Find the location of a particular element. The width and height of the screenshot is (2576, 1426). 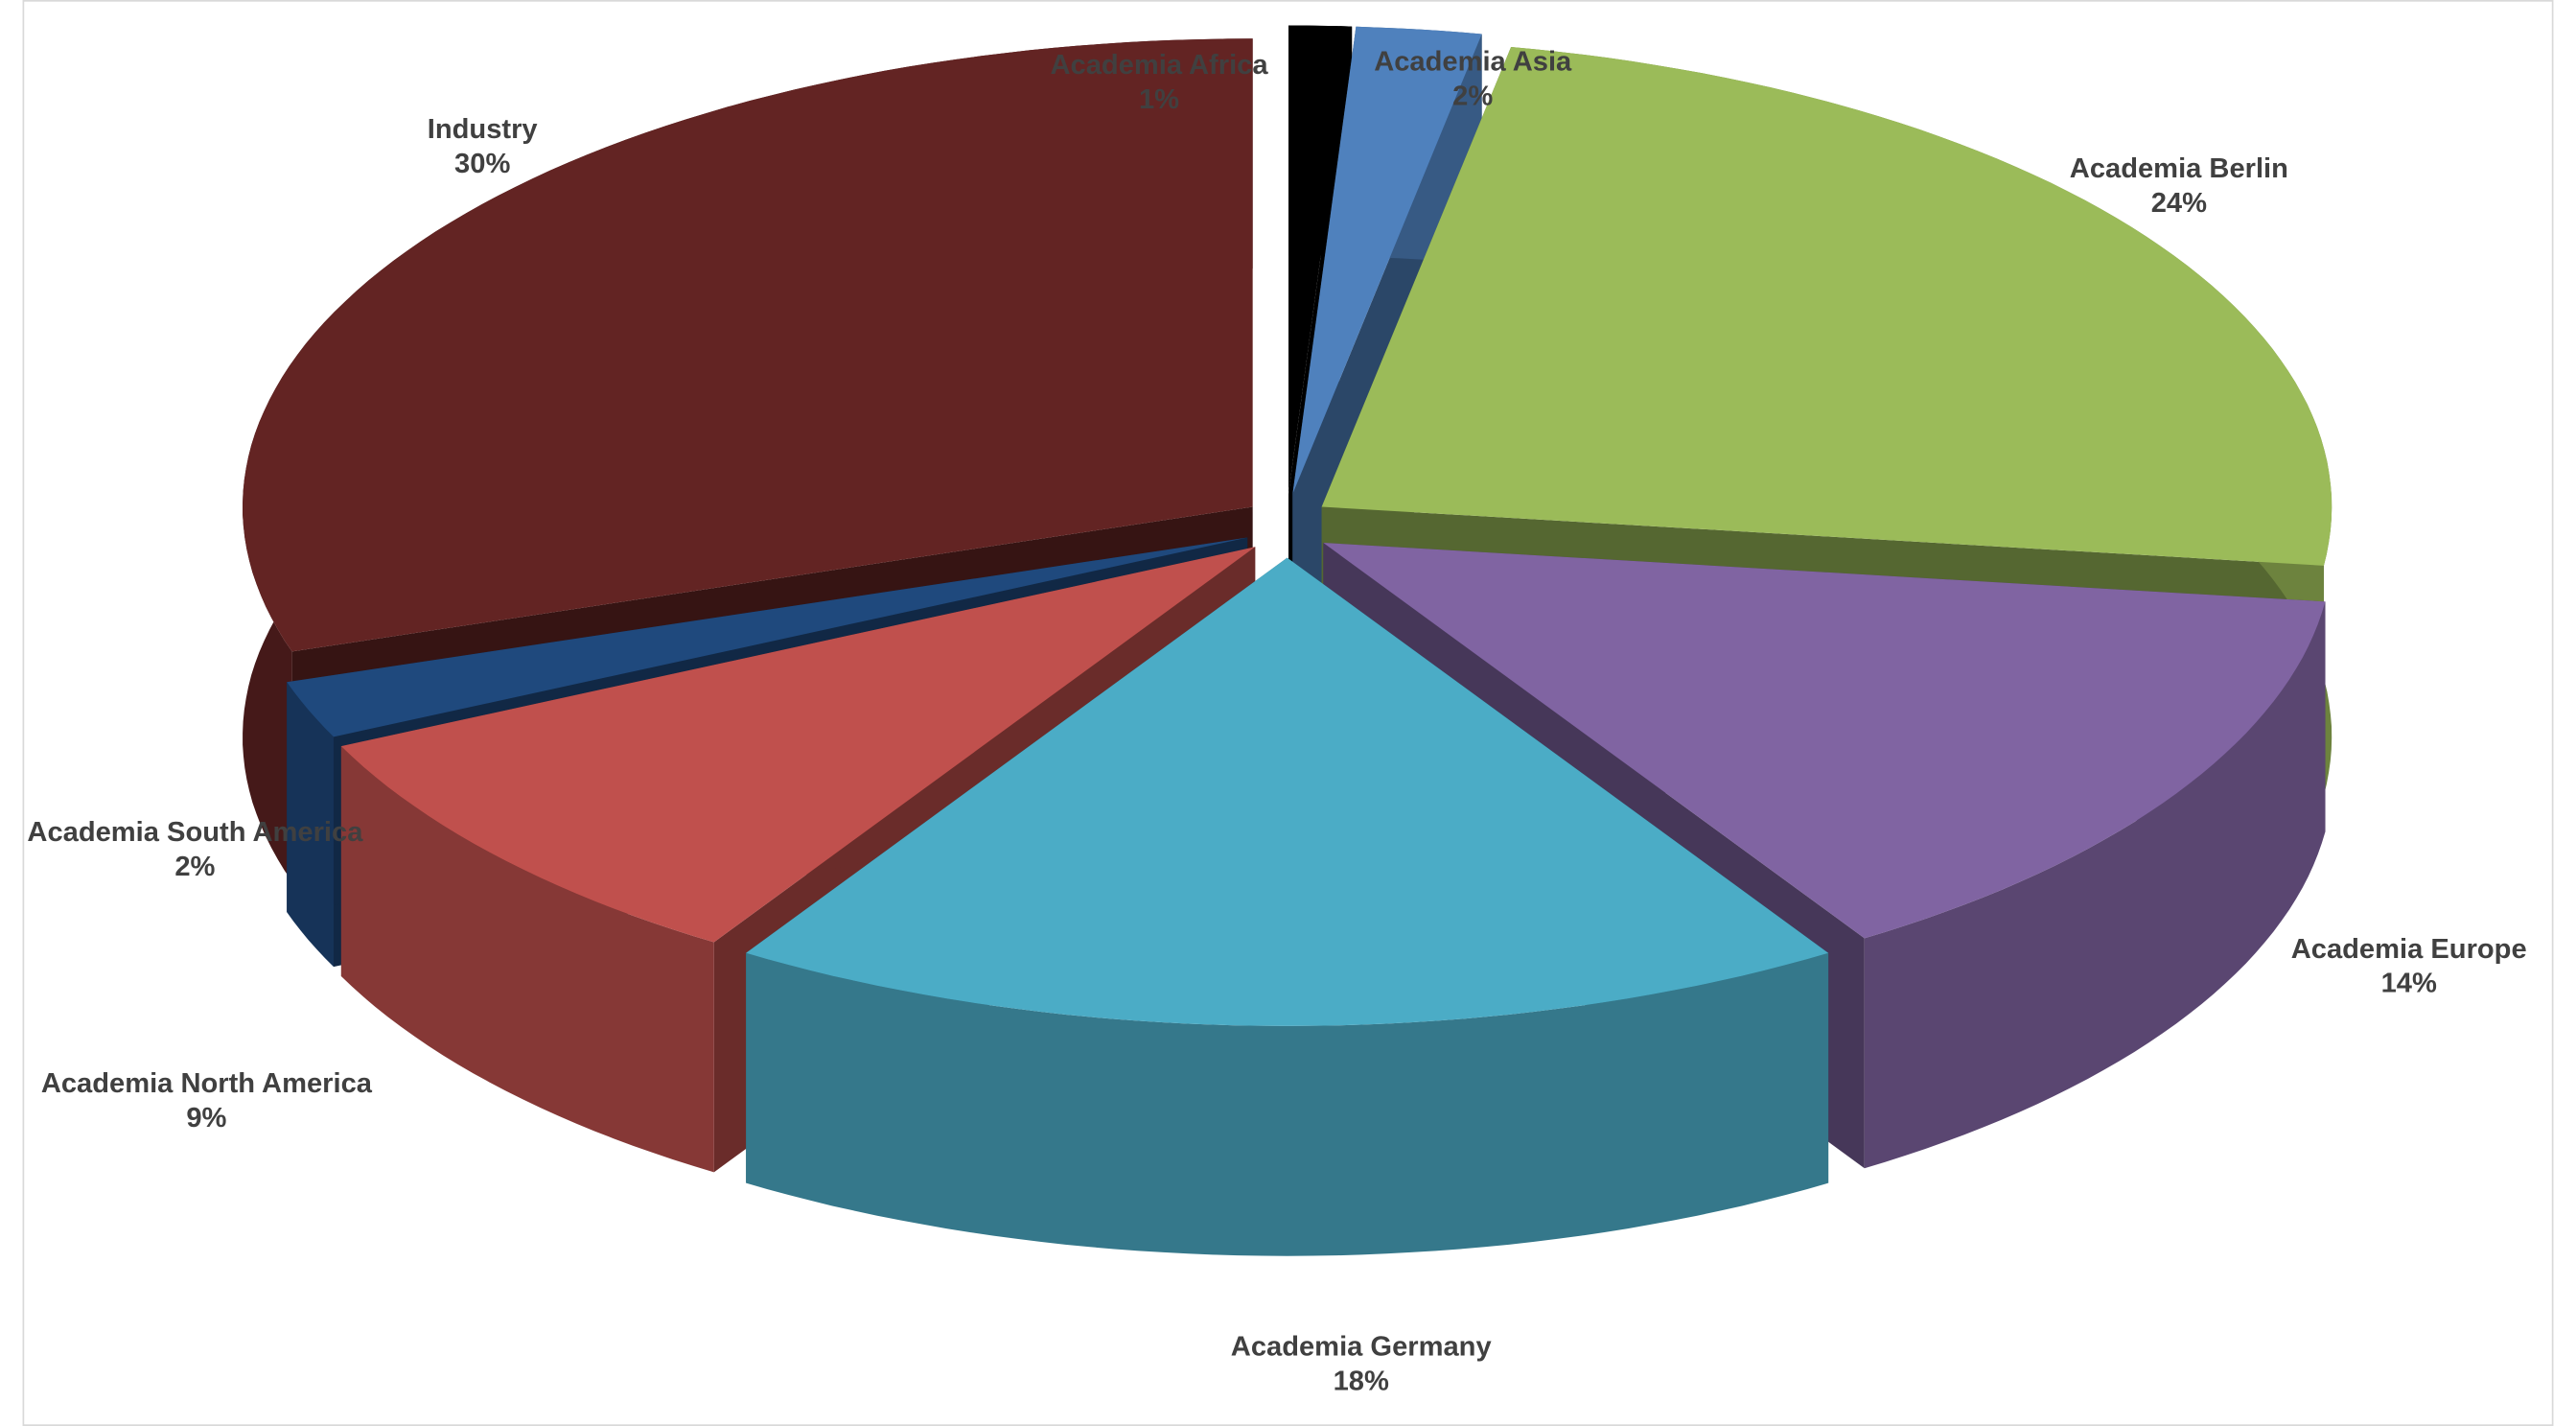

data-label-name: Academia Germany is located at coordinates (1362, 1346).